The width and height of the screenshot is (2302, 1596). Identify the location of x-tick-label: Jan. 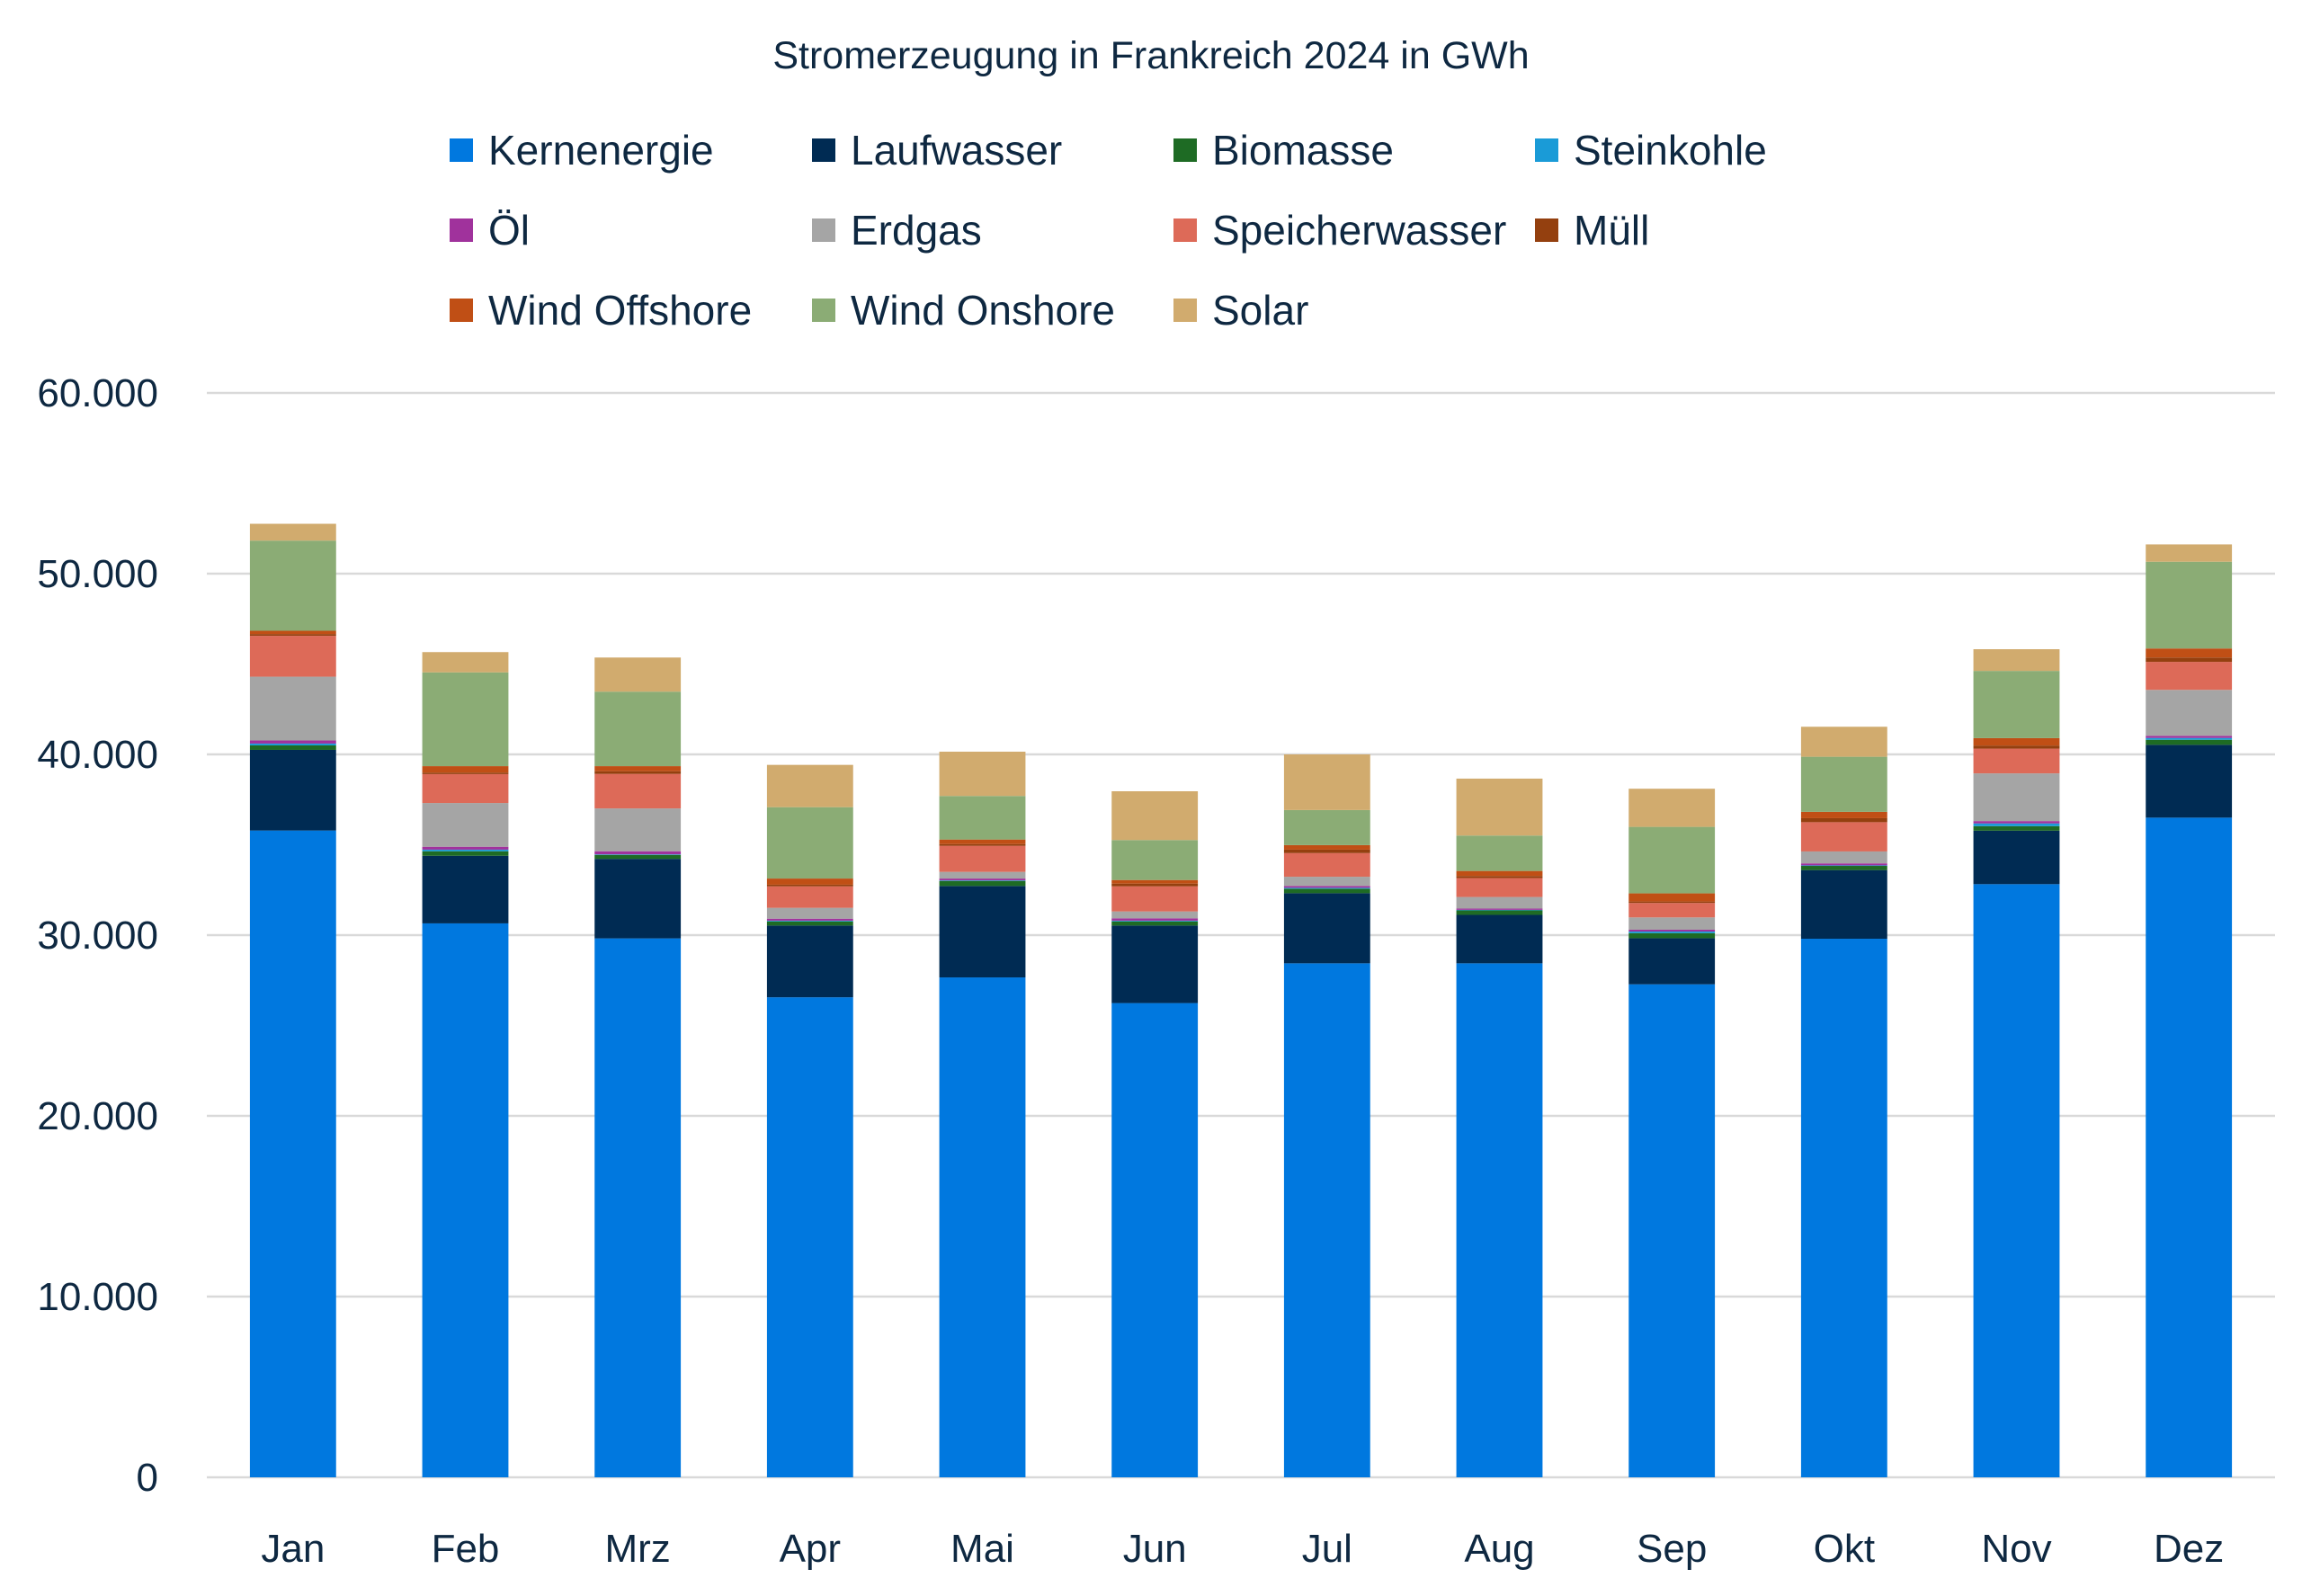
(293, 1549).